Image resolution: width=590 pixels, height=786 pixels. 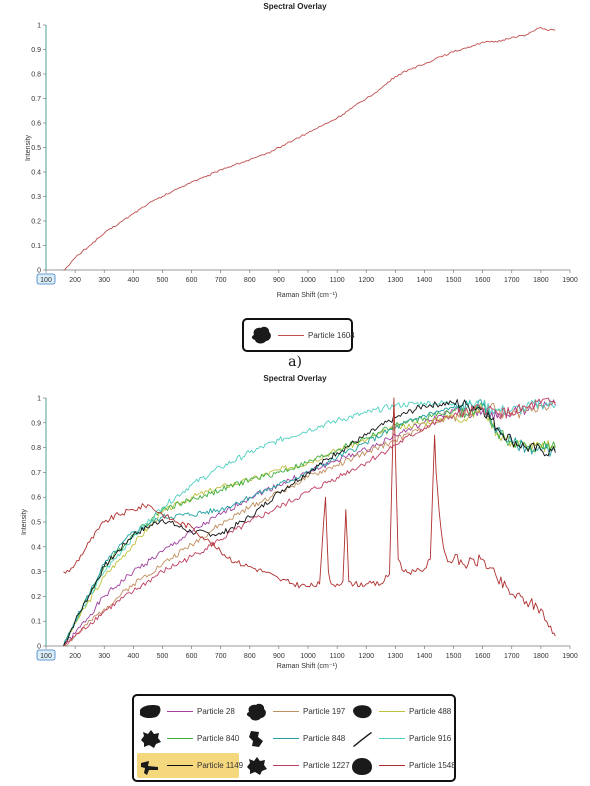 What do you see at coordinates (295, 362) in the screenshot?
I see `chart-a-caption: a)` at bounding box center [295, 362].